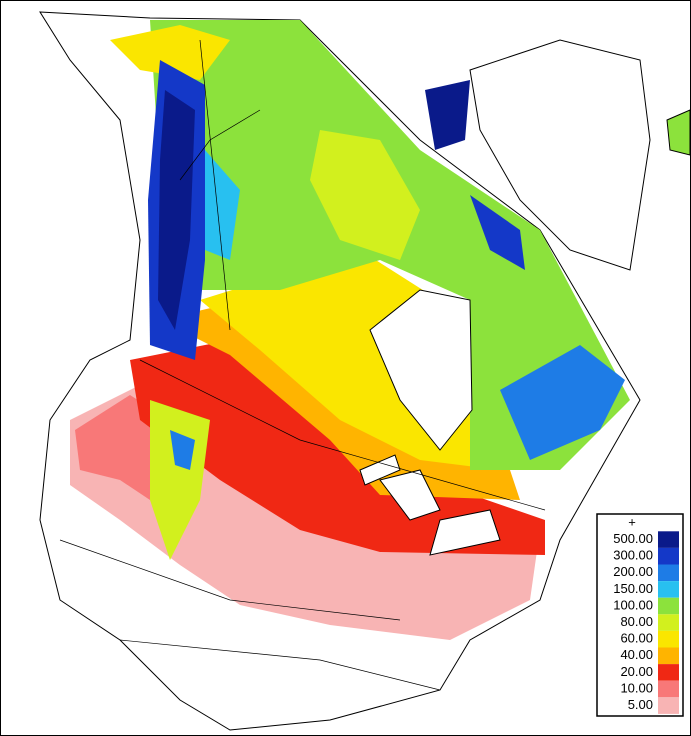 This screenshot has width=691, height=736. I want to click on legend-label: 20.00, so click(636, 671).